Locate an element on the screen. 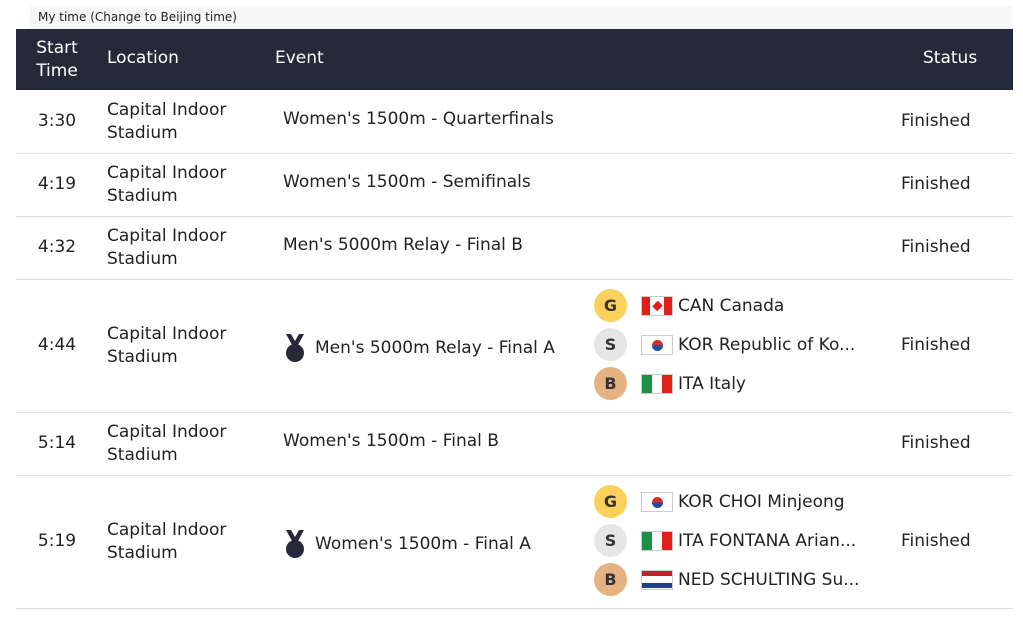  medal-winner: ITA Italy is located at coordinates (712, 383).